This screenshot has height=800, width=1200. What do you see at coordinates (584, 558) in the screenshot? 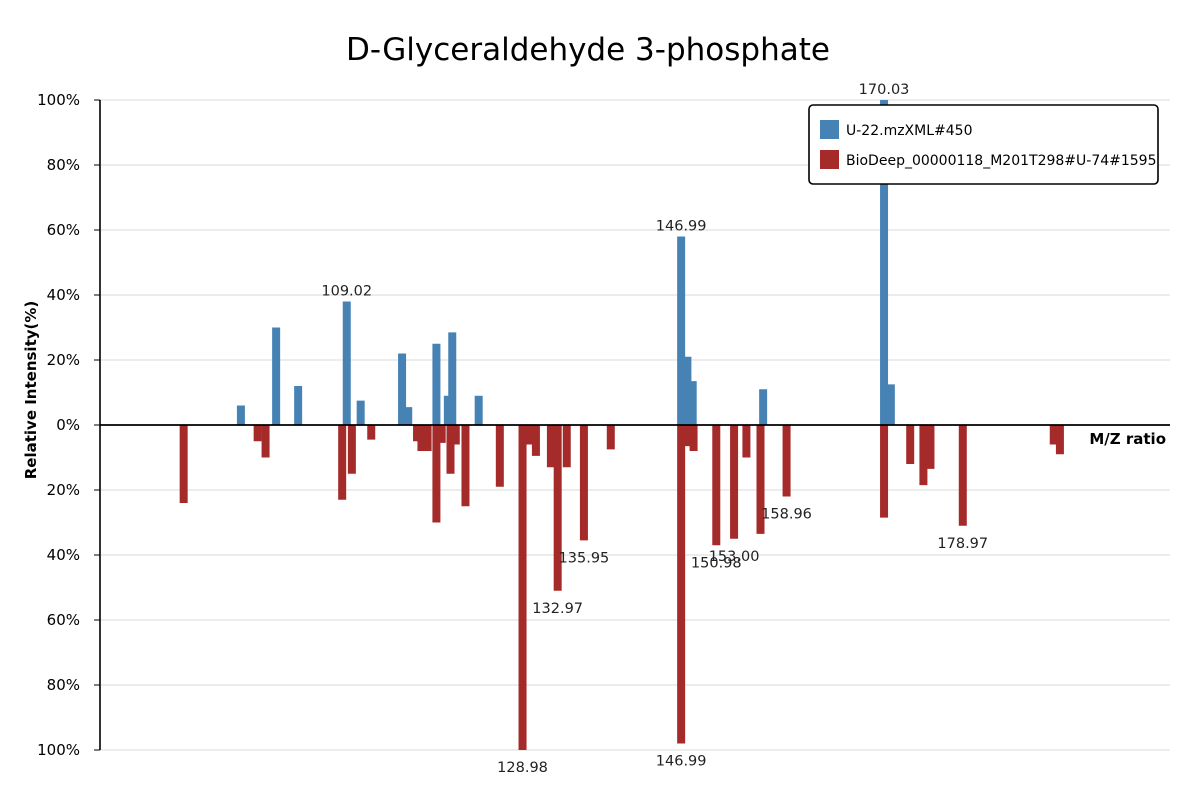
I see `peak-label: 135.95` at bounding box center [584, 558].